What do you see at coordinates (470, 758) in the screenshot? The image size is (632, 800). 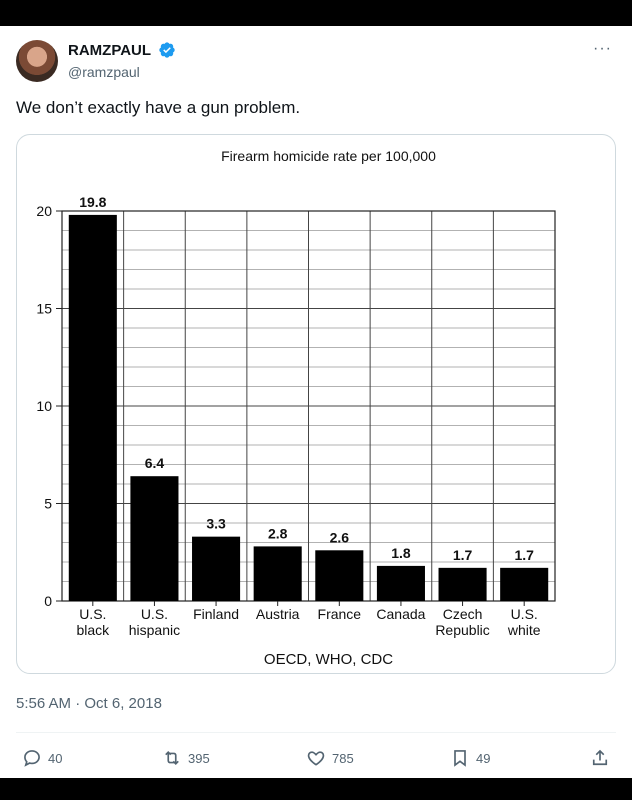 I see `bookmark-button: 49` at bounding box center [470, 758].